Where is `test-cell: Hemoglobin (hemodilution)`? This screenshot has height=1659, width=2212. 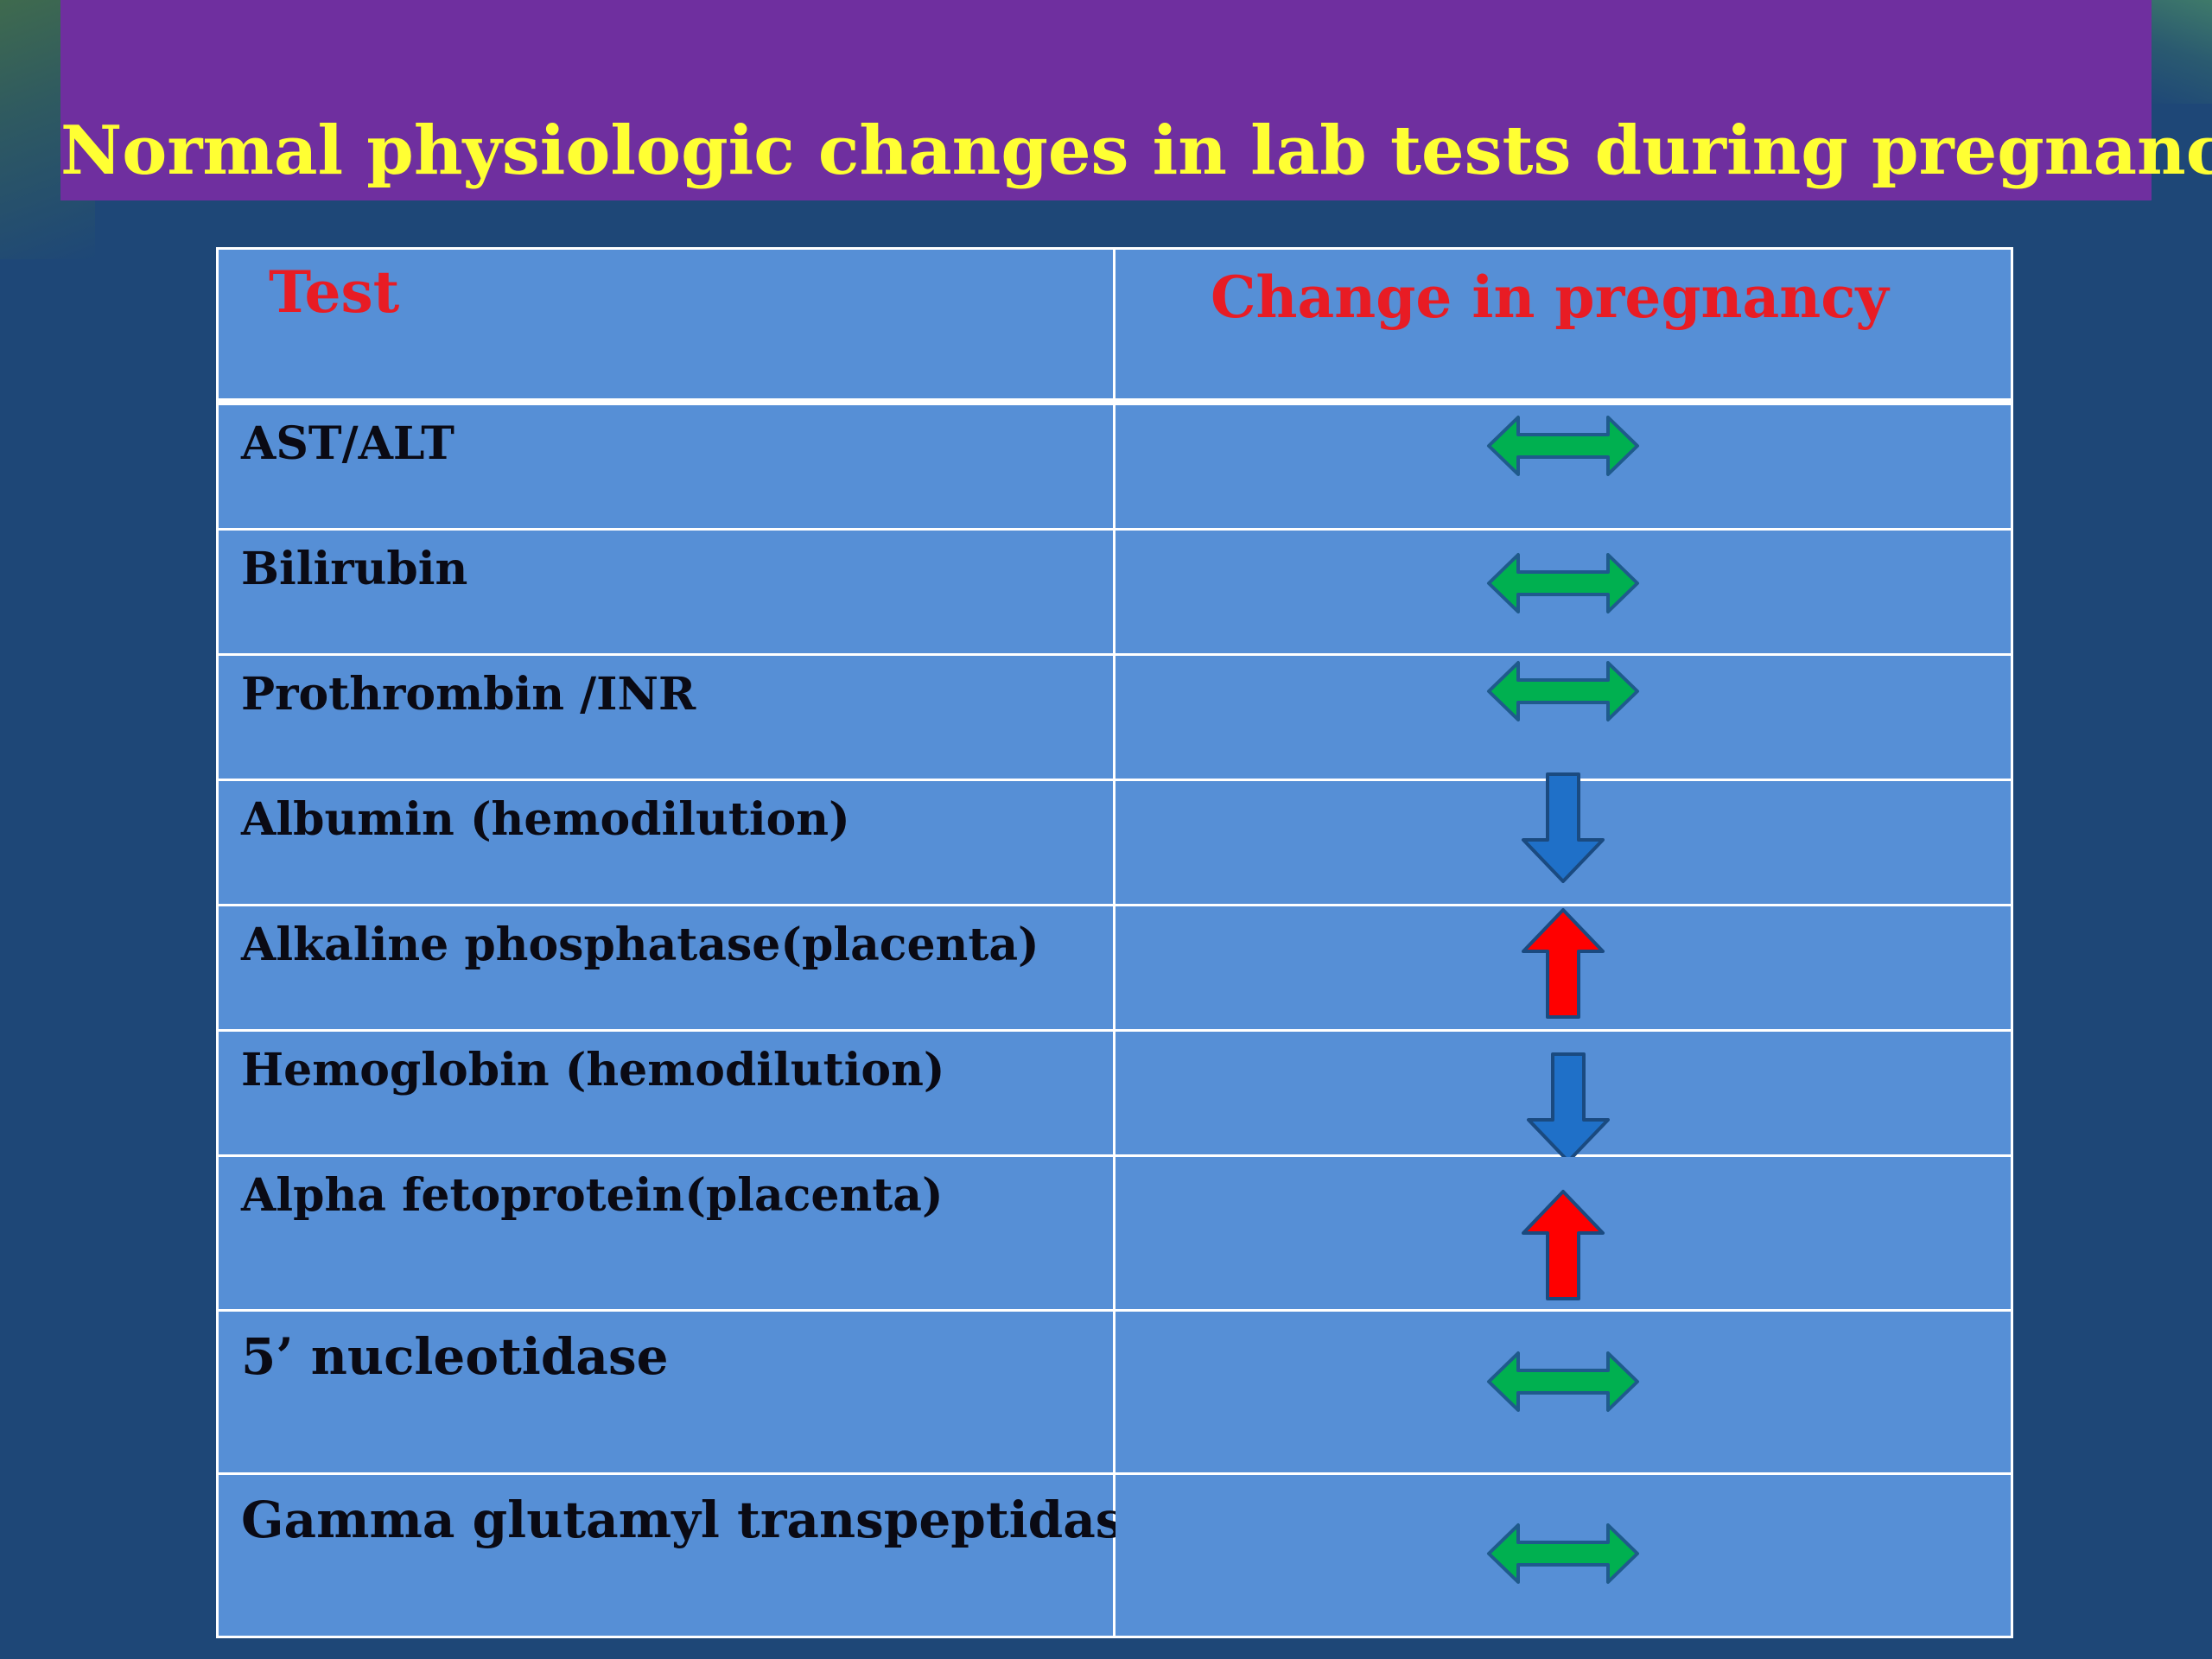 test-cell: Hemoglobin (hemodilution) is located at coordinates (666, 1093).